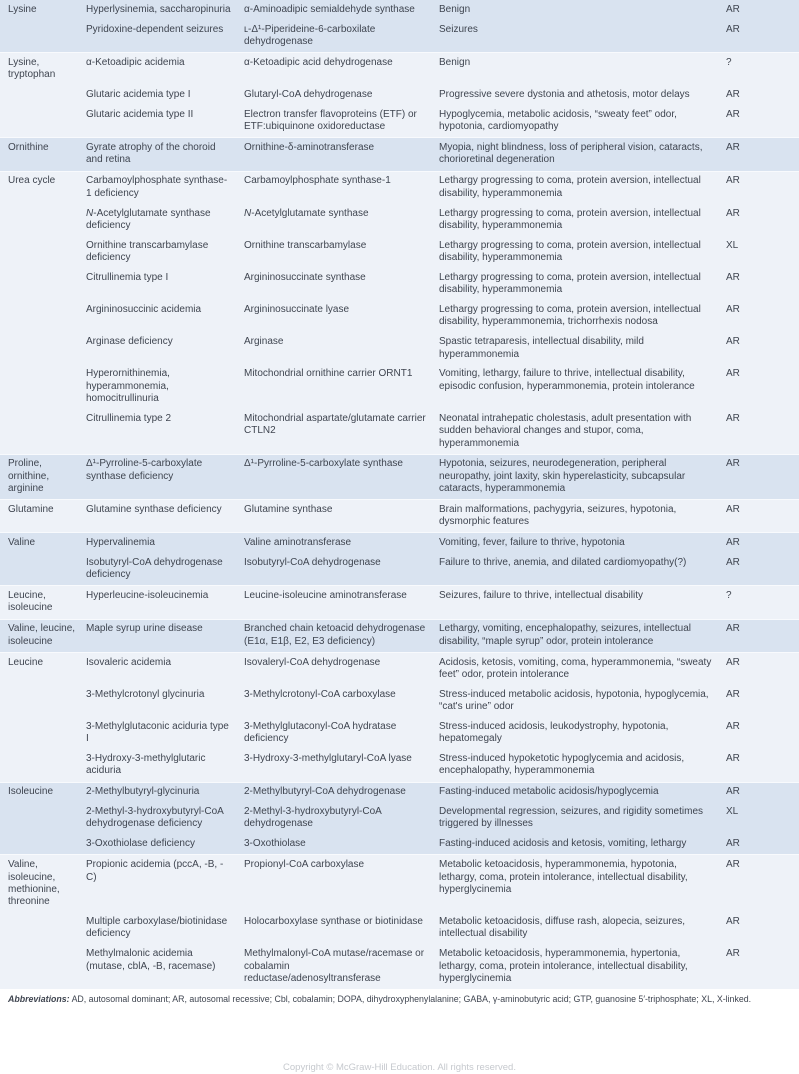 This screenshot has width=799, height=1074. I want to click on enzyme-cell: Carbamoylphosphate synthase-1, so click(317, 181).